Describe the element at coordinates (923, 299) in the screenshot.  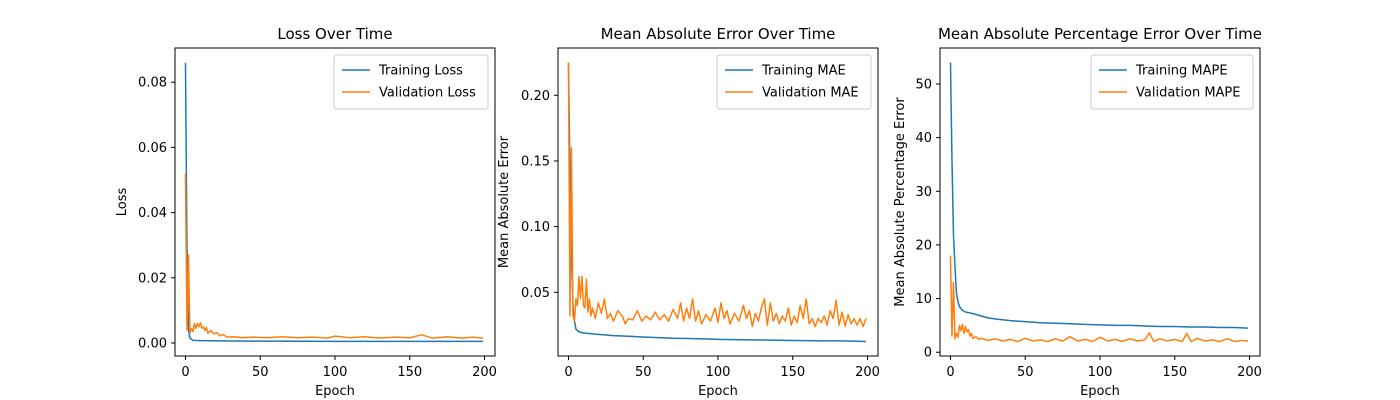
I see `y-tick-label: 10` at that location.